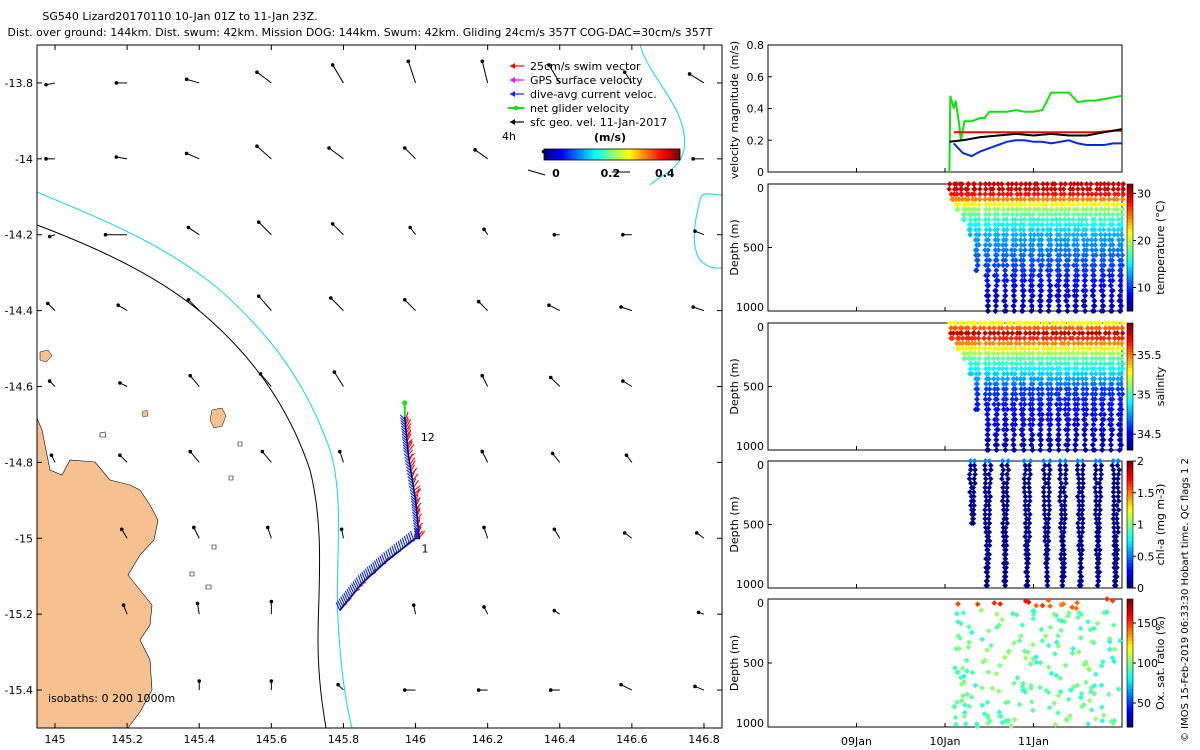 The image size is (1200, 750). I want to click on legend-swatch-head, so click(512, 122).